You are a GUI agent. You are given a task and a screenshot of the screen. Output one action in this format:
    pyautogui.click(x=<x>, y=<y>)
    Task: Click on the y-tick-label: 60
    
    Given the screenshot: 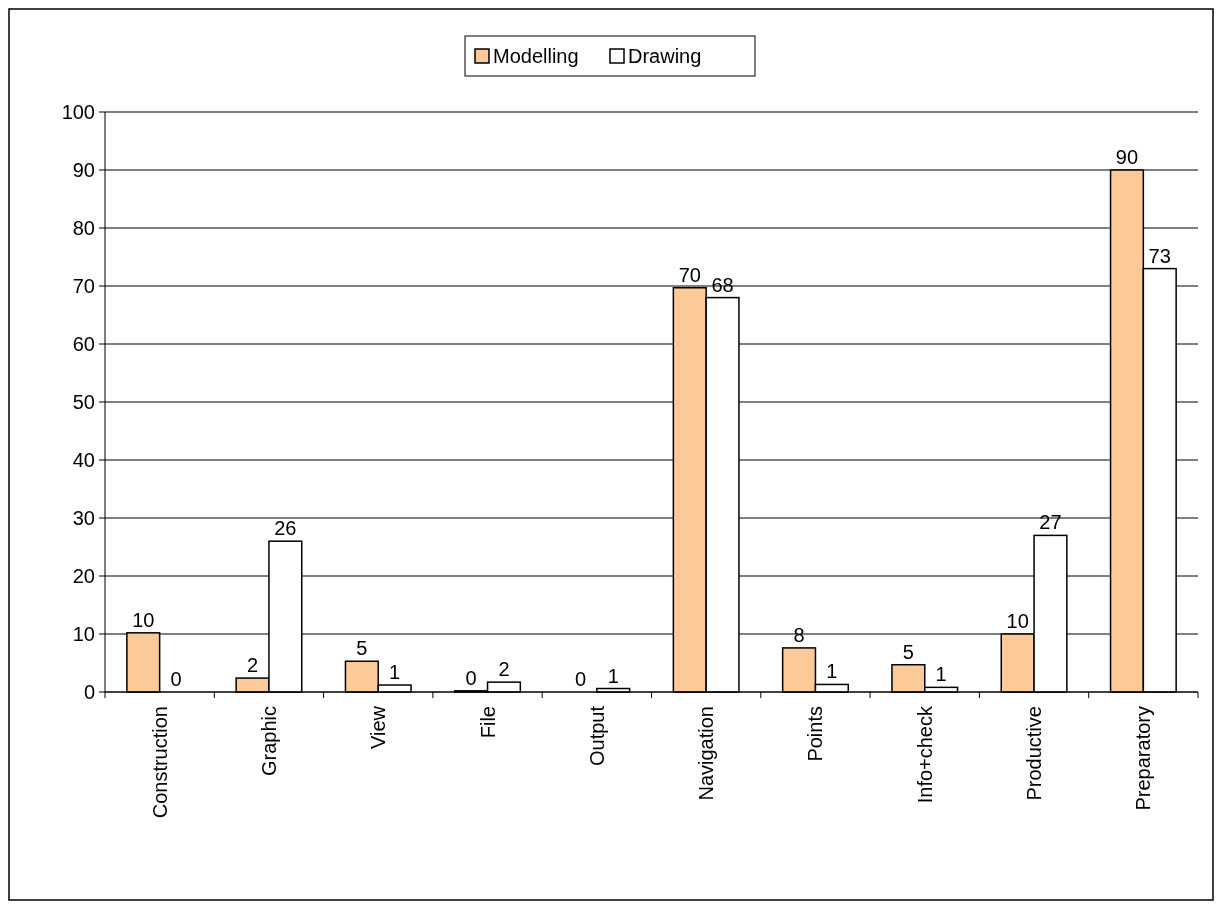 What is the action you would take?
    pyautogui.click(x=83, y=344)
    